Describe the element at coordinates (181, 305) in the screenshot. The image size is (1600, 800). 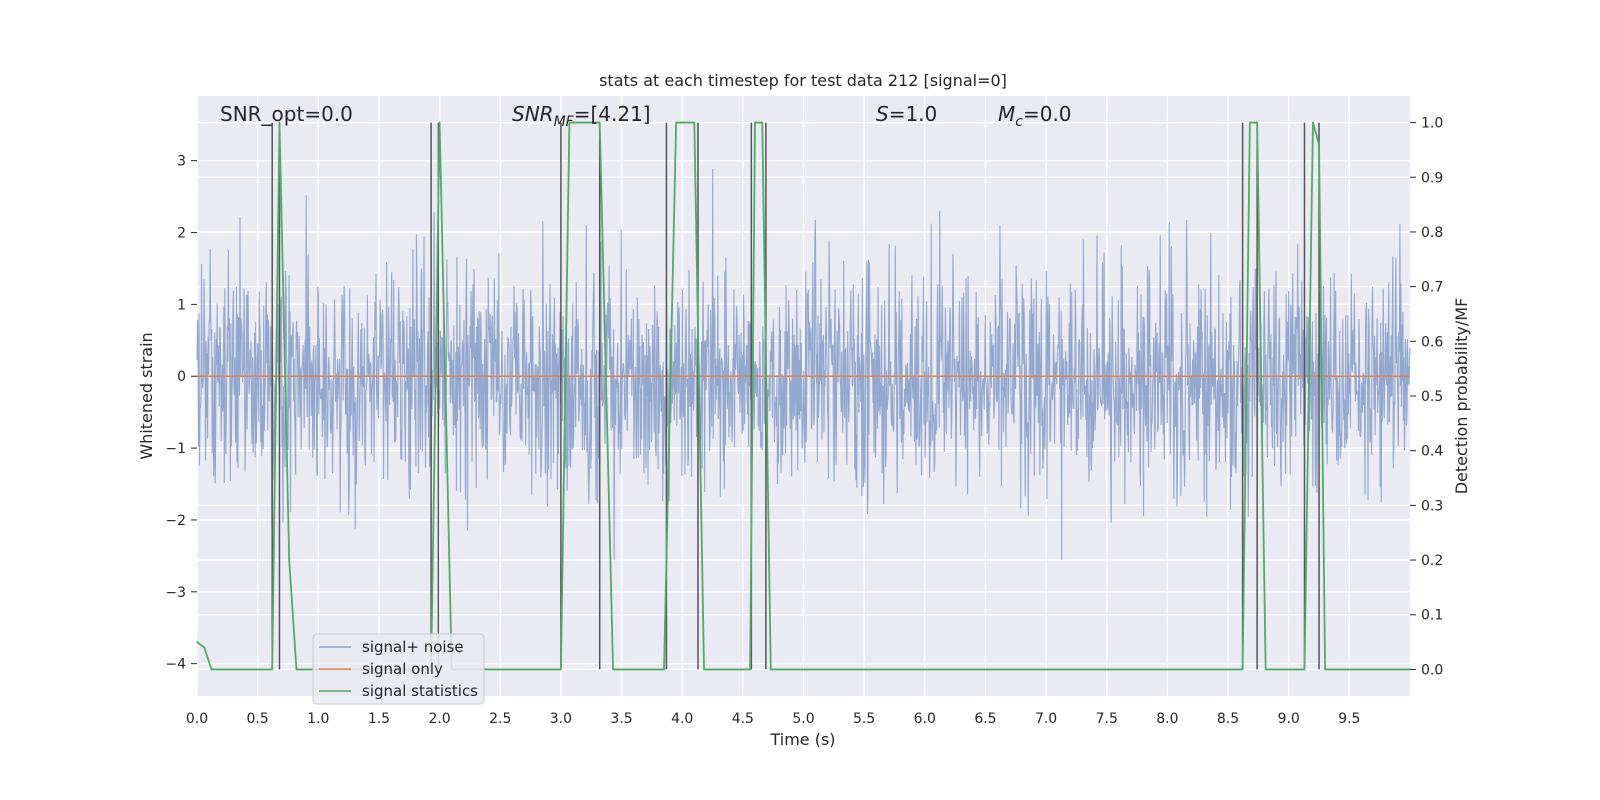
I see `y-tick-label: 1` at that location.